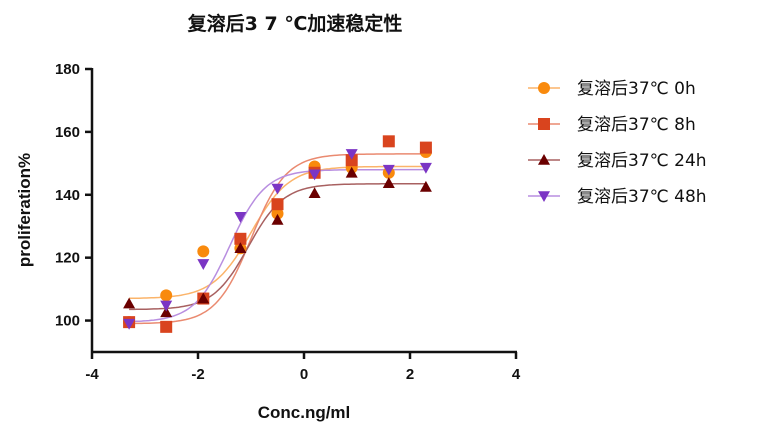 This screenshot has height=430, width=760. Describe the element at coordinates (92, 374) in the screenshot. I see `x-tick-label: -4` at that location.